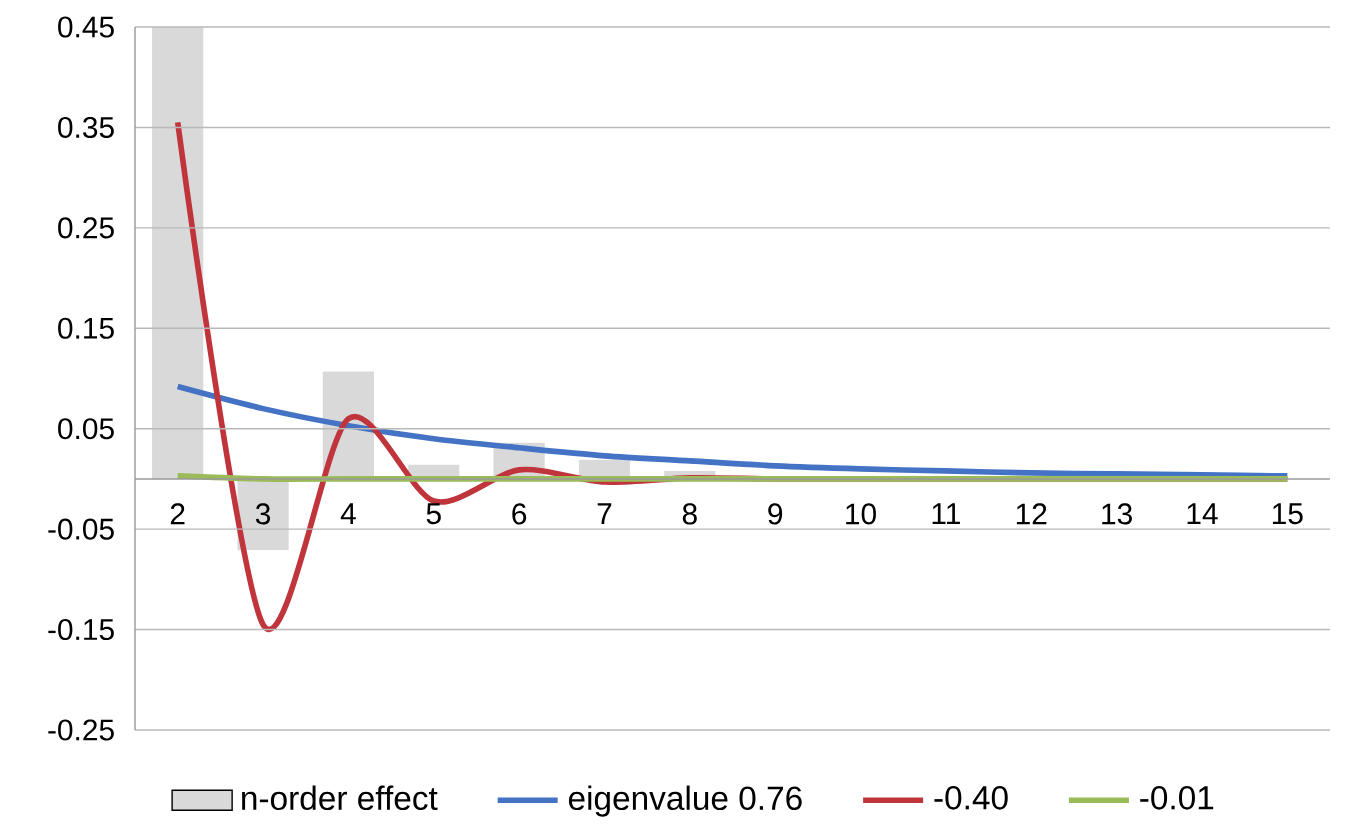  I want to click on x-tick-label: 4, so click(348, 513).